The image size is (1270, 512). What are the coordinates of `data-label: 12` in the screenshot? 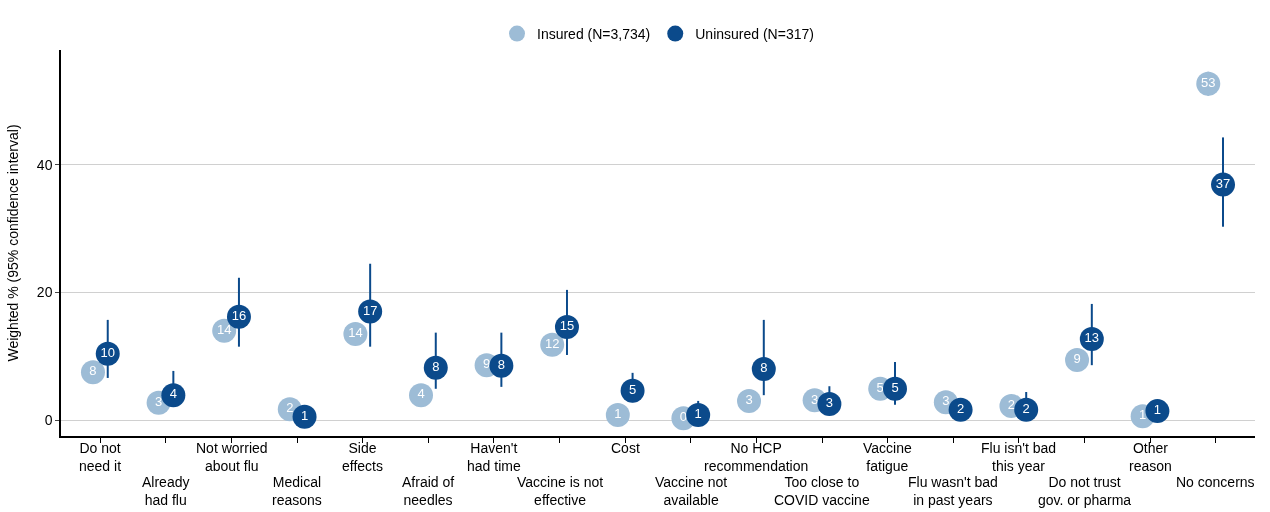 It's located at (552, 344).